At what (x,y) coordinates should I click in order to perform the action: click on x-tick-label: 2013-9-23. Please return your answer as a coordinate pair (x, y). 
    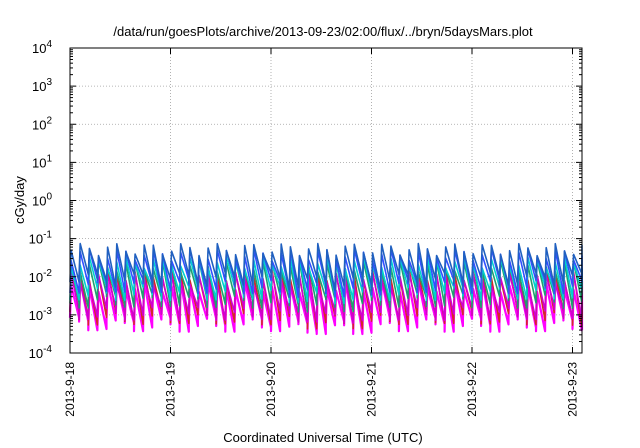
    Looking at the image, I should click on (573, 389).